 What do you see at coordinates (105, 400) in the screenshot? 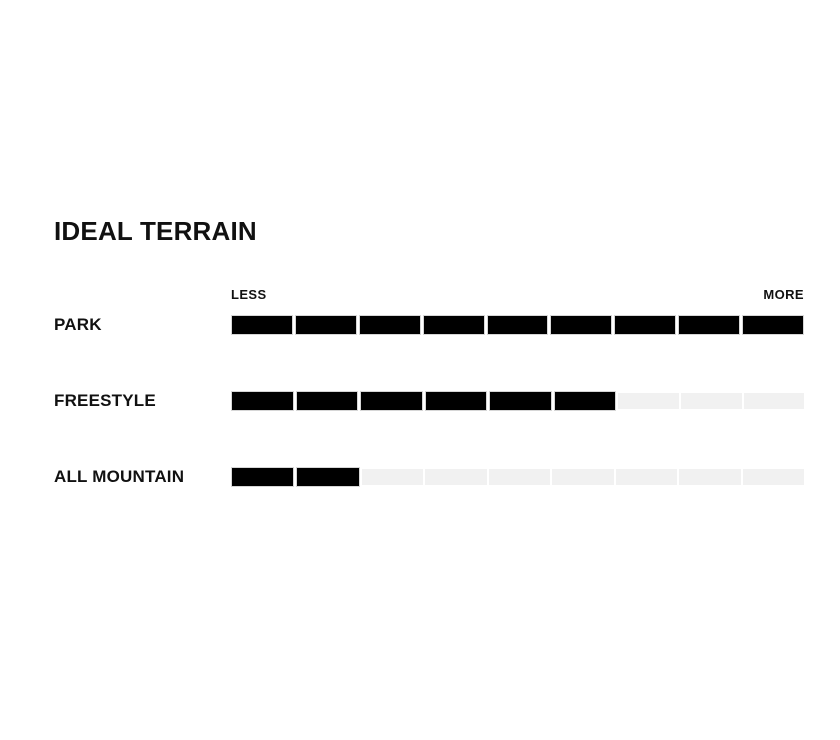
I see `rating-row-label: FREESTYLE` at bounding box center [105, 400].